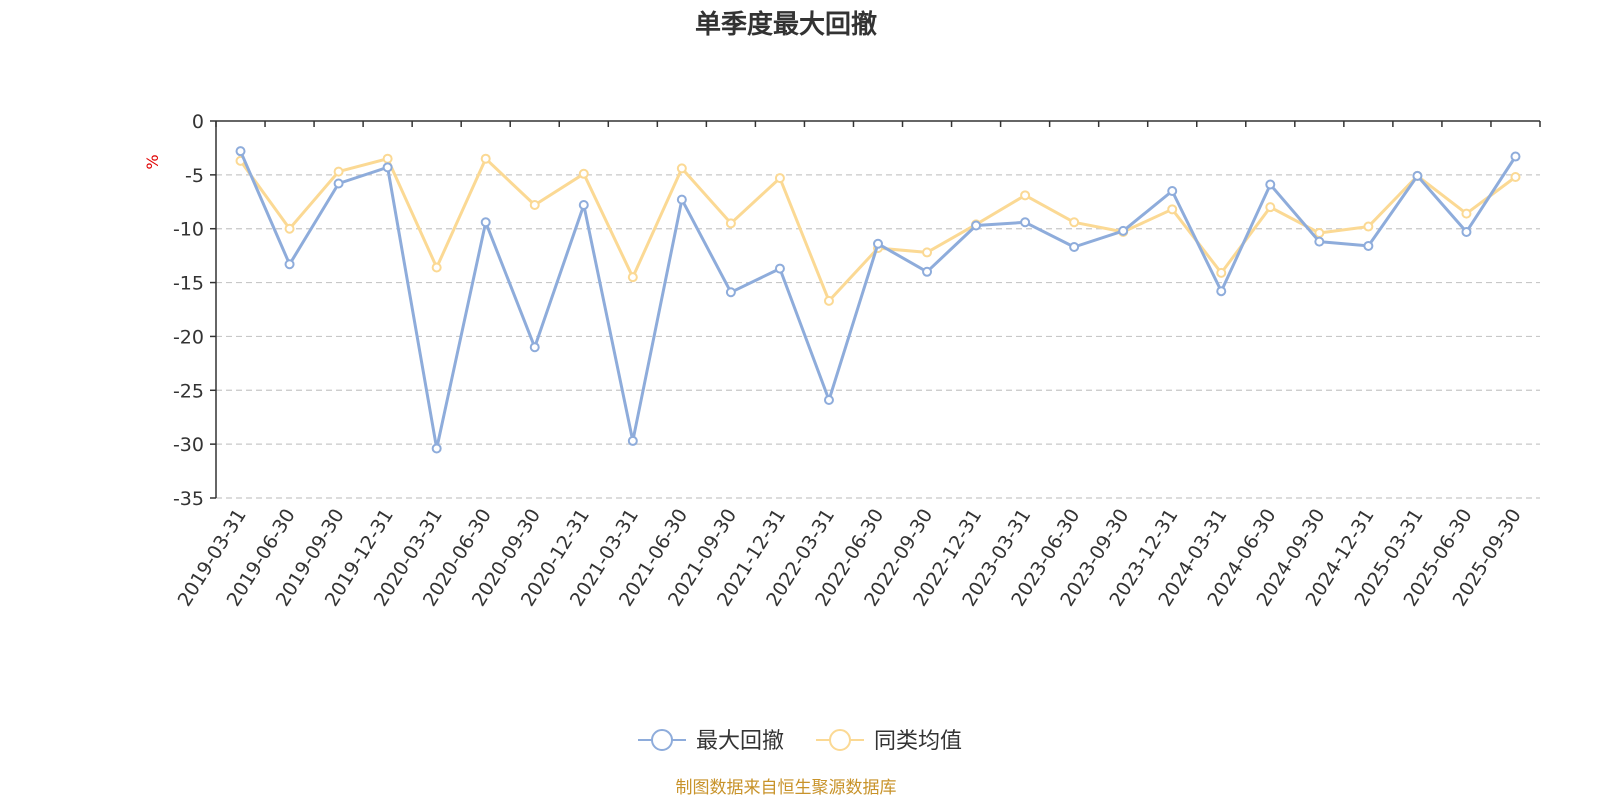 The height and width of the screenshot is (800, 1600). I want to click on source-footnote: 制图数据来自恒生聚源数据库, so click(786, 788).